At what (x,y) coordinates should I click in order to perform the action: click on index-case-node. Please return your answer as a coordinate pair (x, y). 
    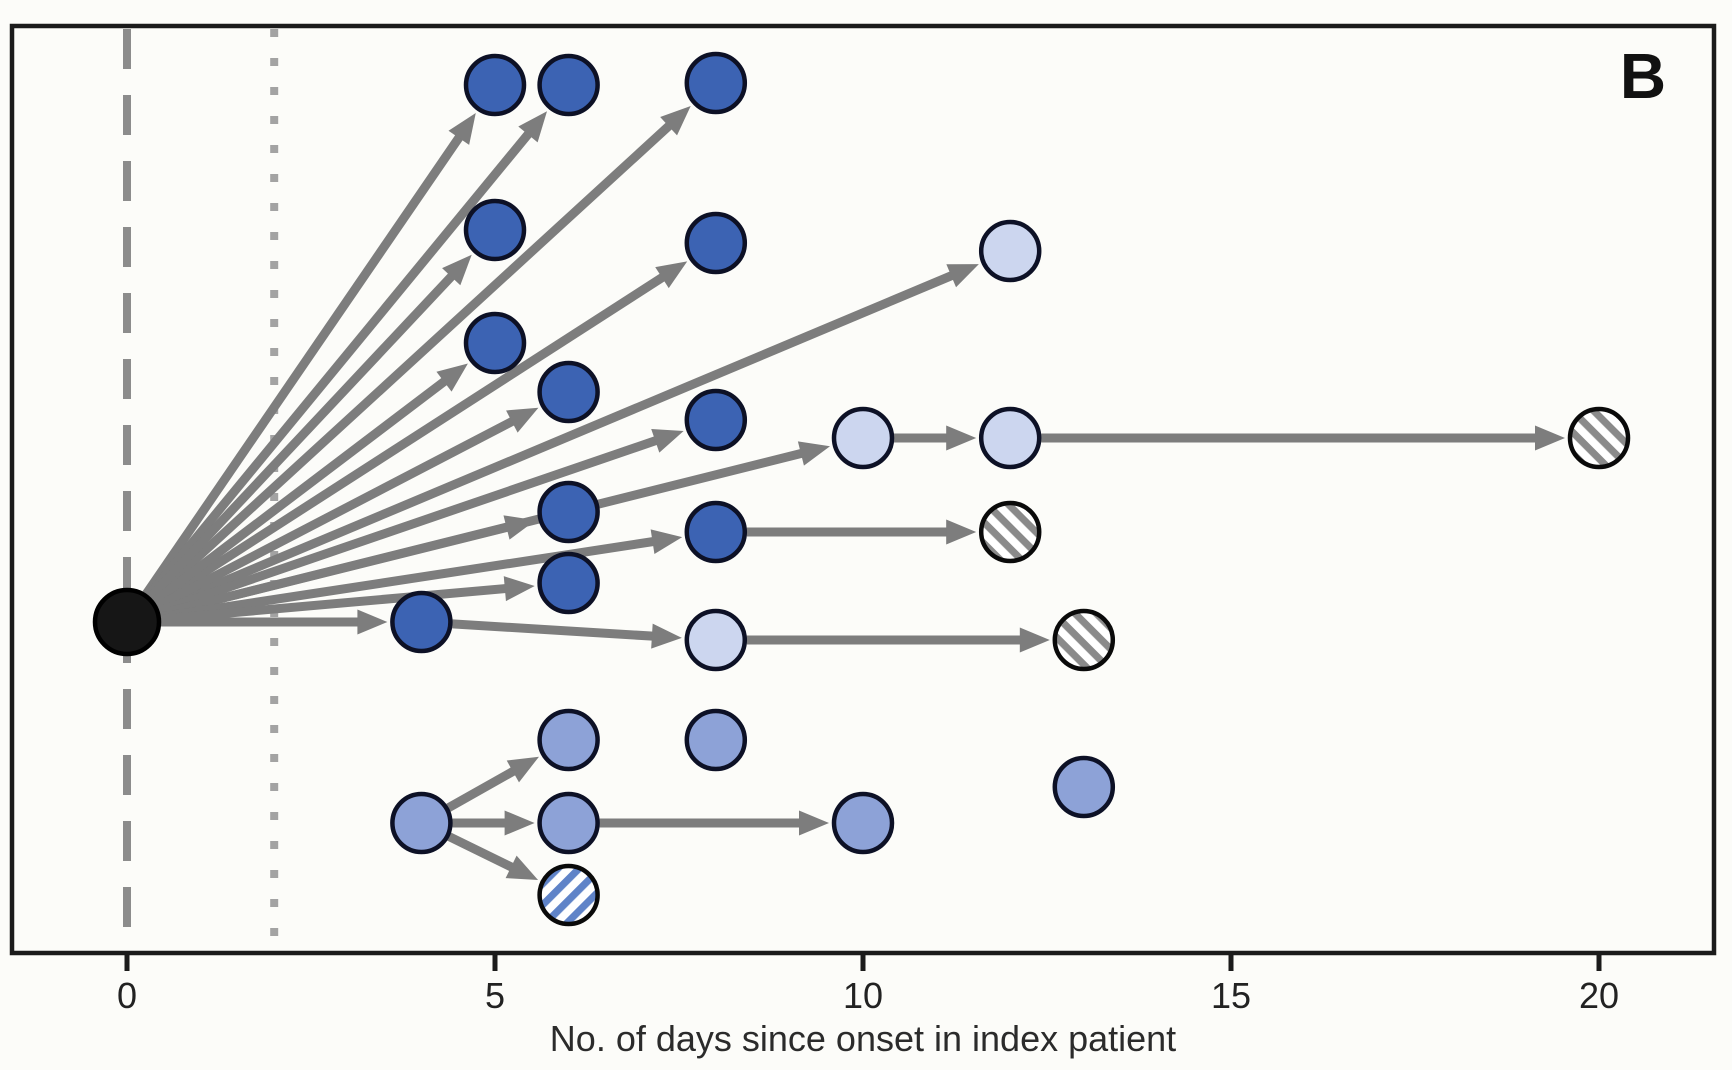
    Looking at the image, I should click on (127, 622).